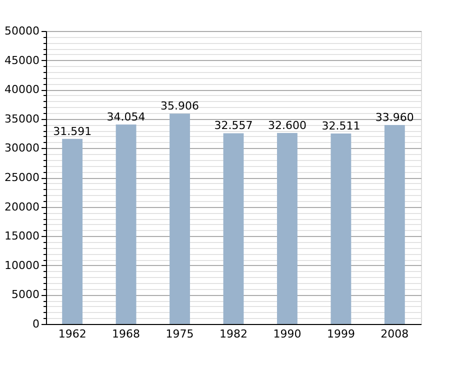  Describe the element at coordinates (22, 177) in the screenshot. I see `y-tick-label: 25000` at that location.